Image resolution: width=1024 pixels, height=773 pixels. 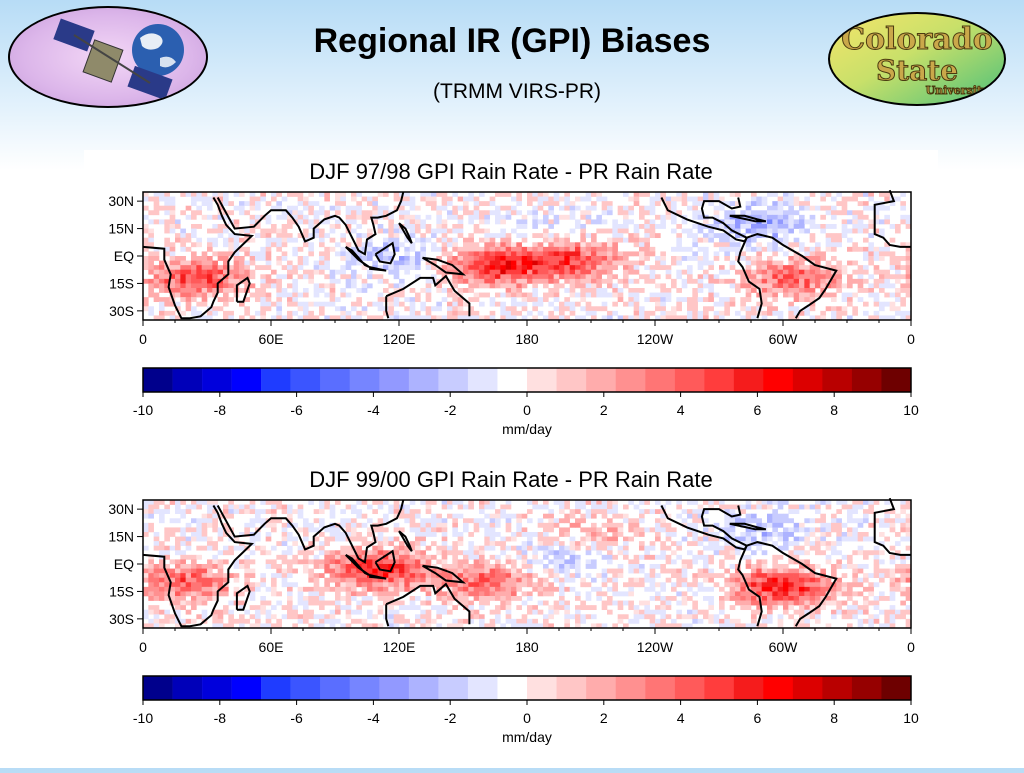 What do you see at coordinates (601, 380) in the screenshot?
I see `colorbar-swatch` at bounding box center [601, 380].